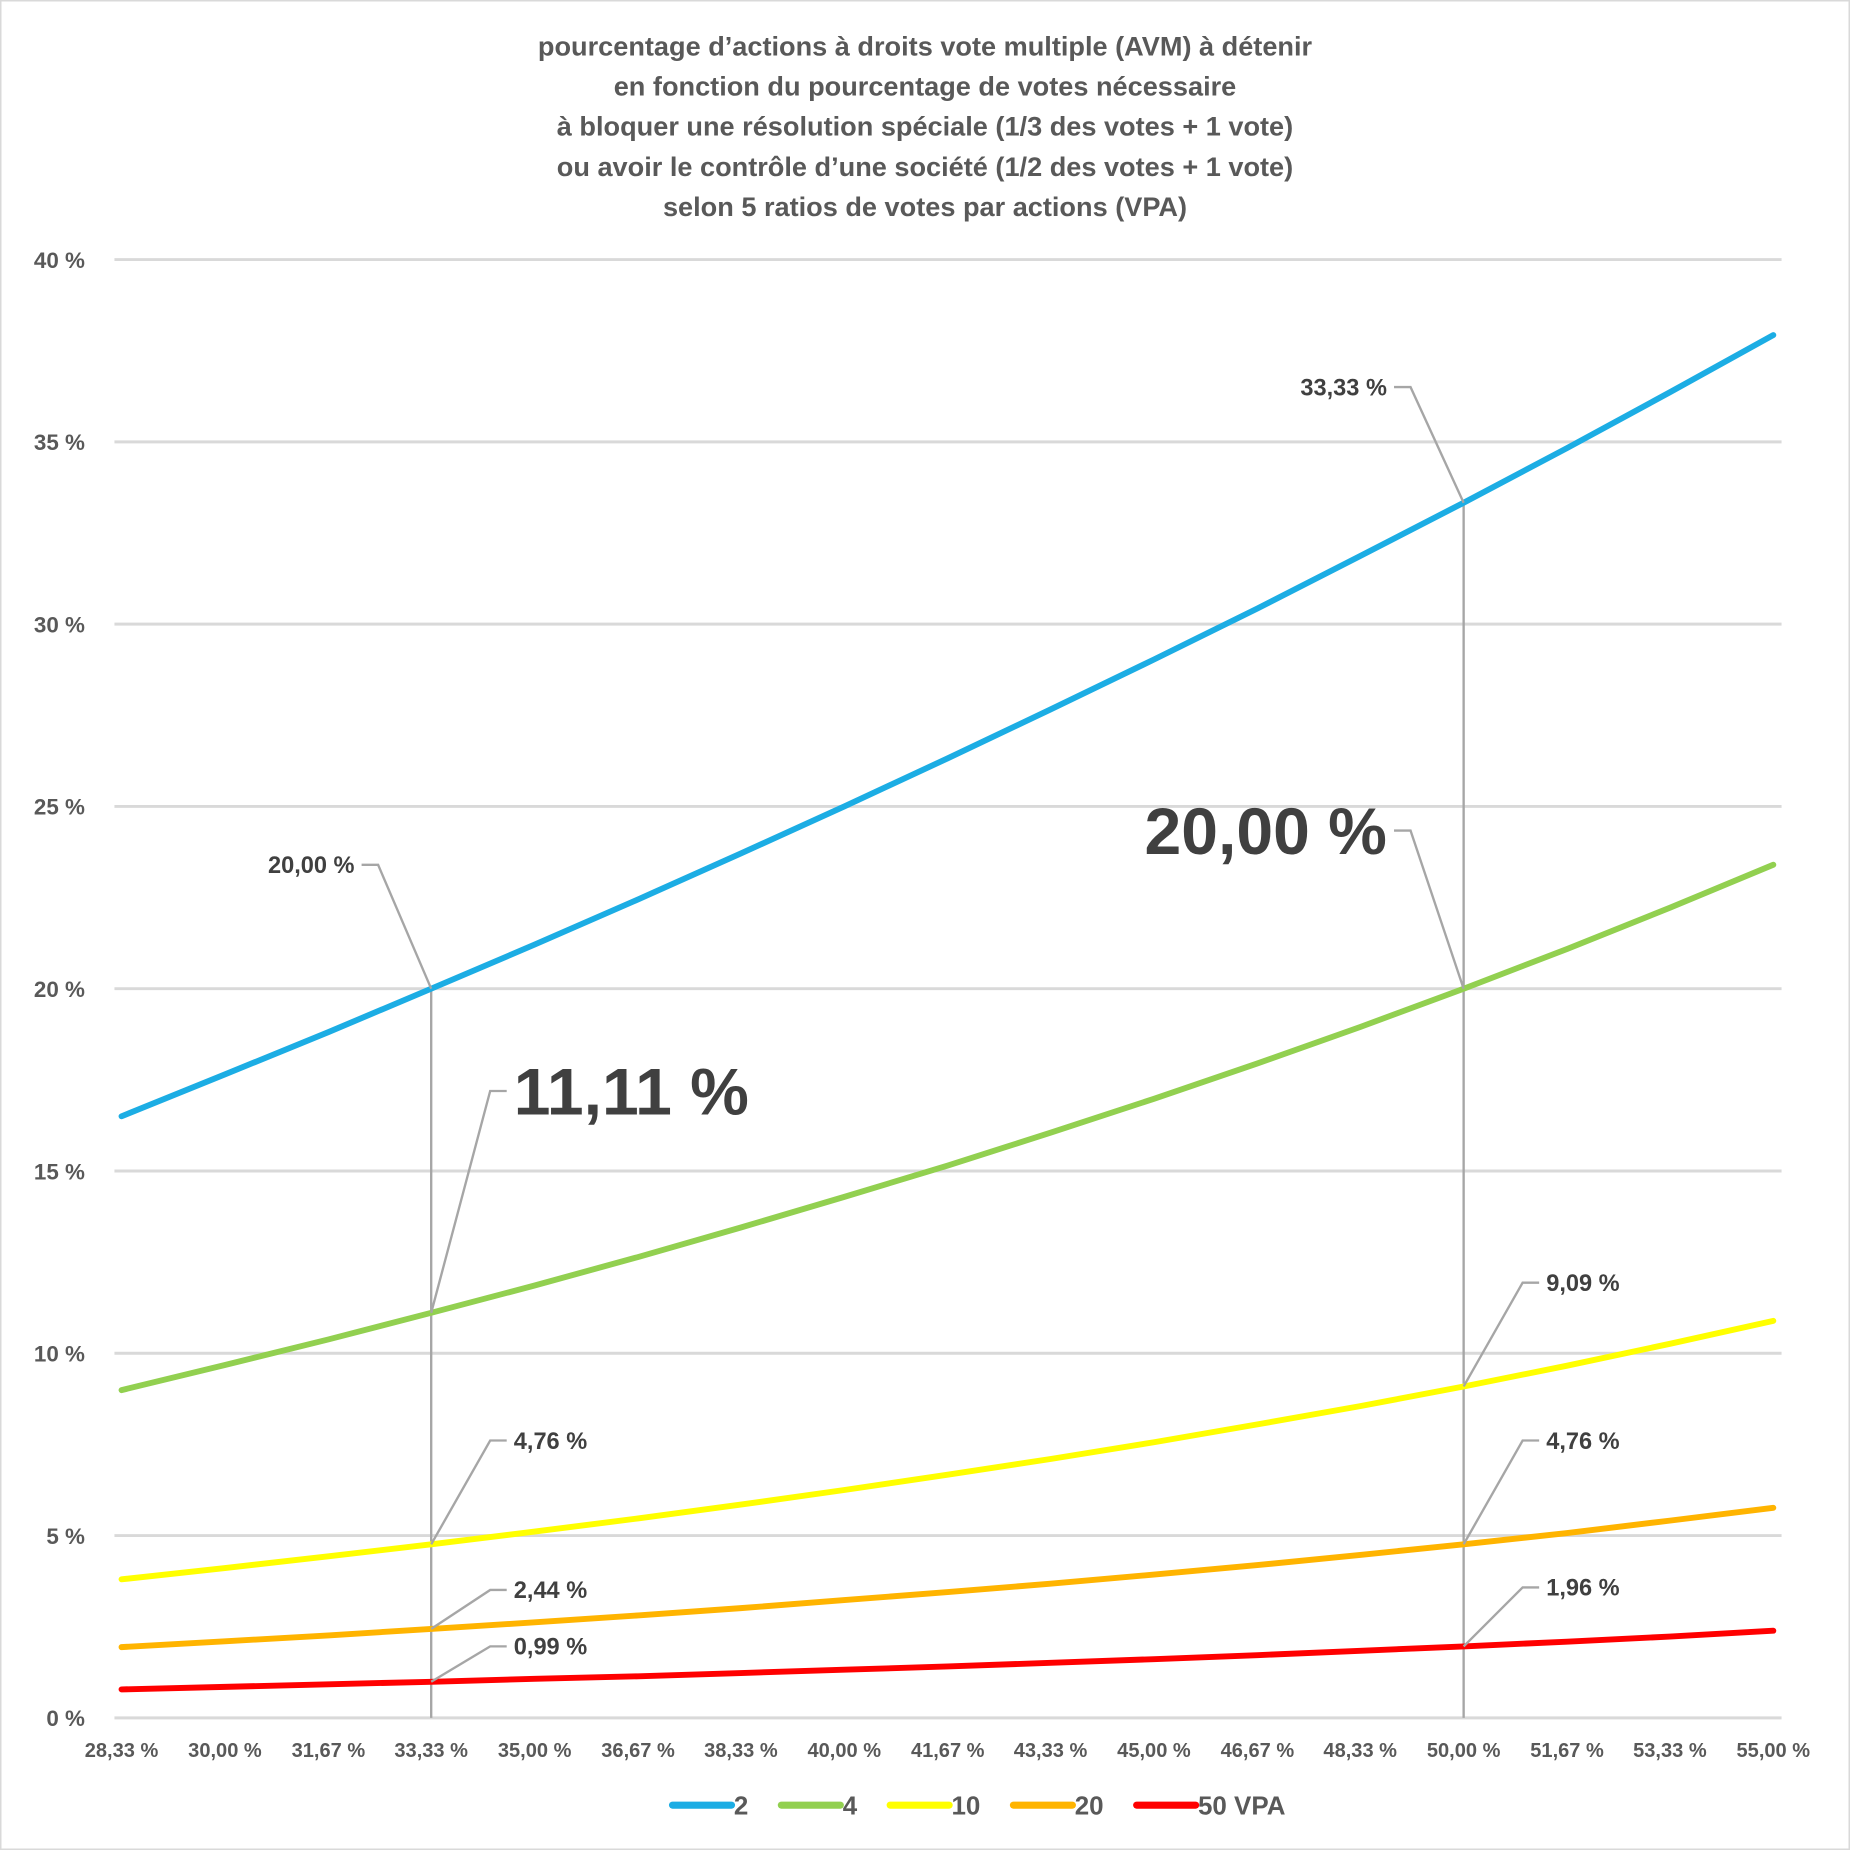 The image size is (1850, 1850). What do you see at coordinates (65, 1718) in the screenshot?
I see `y-tick-label: 0 %` at bounding box center [65, 1718].